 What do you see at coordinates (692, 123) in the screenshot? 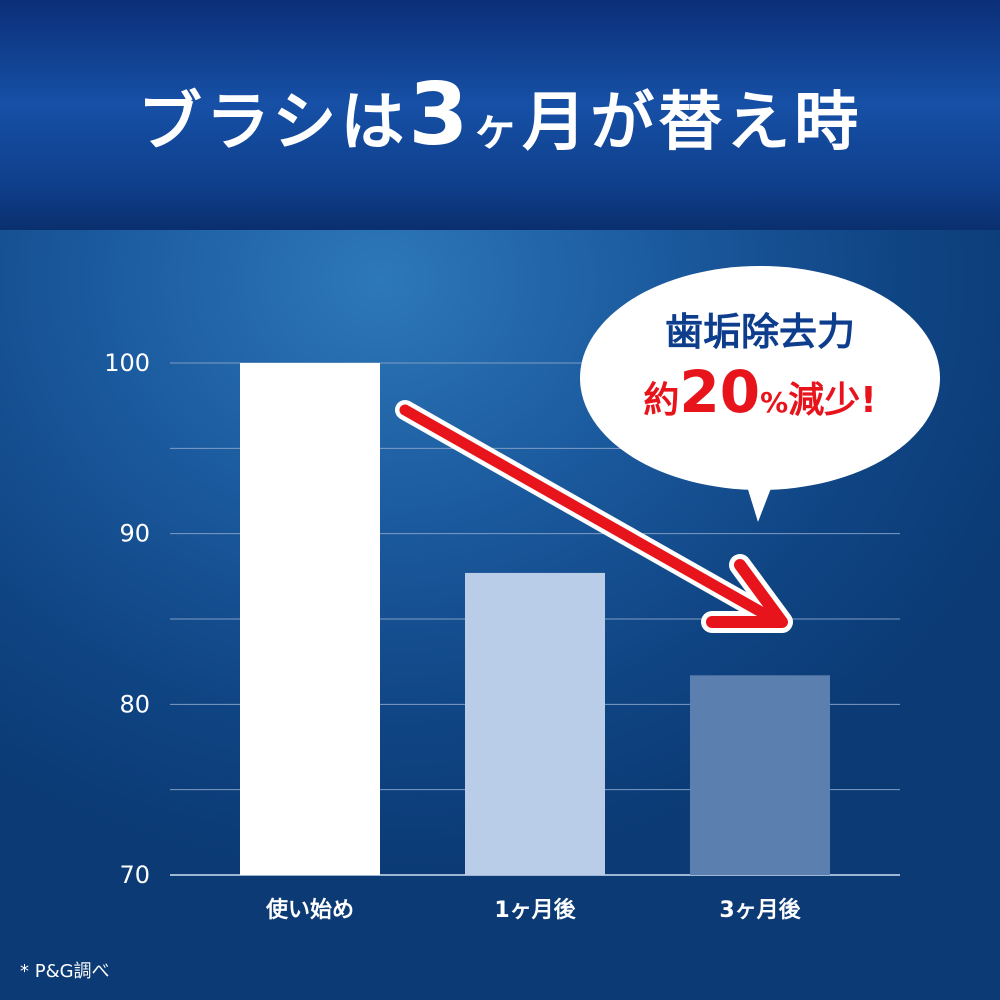
I see `title-part: 月が替え時` at bounding box center [692, 123].